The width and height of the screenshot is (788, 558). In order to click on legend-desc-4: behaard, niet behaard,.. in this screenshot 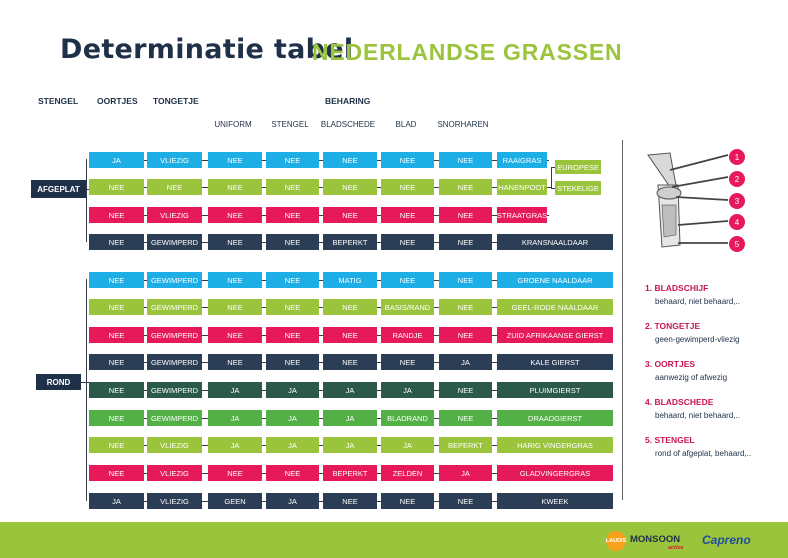, I will do `click(697, 415)`.